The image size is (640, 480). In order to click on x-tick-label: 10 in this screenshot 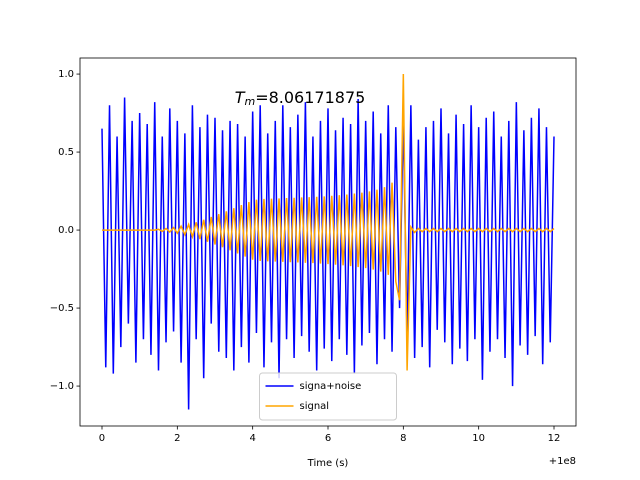, I will do `click(478, 438)`.